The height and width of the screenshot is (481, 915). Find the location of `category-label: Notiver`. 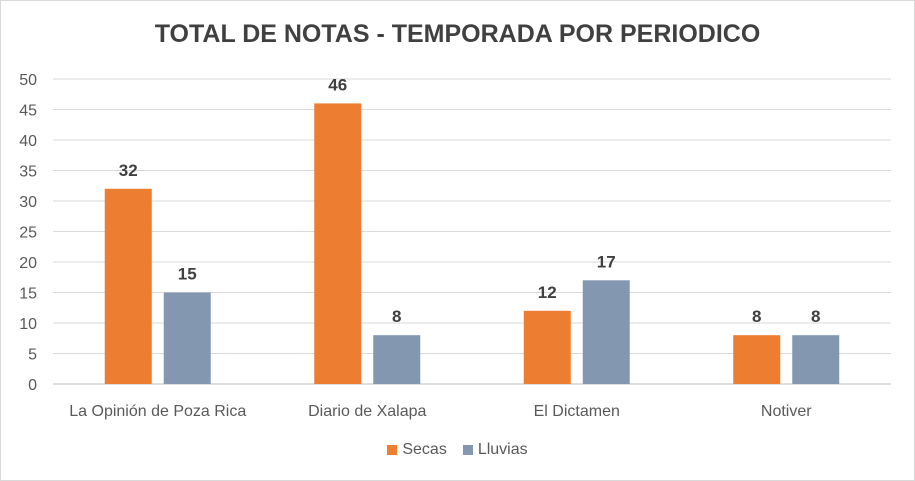

category-label: Notiver is located at coordinates (786, 411).